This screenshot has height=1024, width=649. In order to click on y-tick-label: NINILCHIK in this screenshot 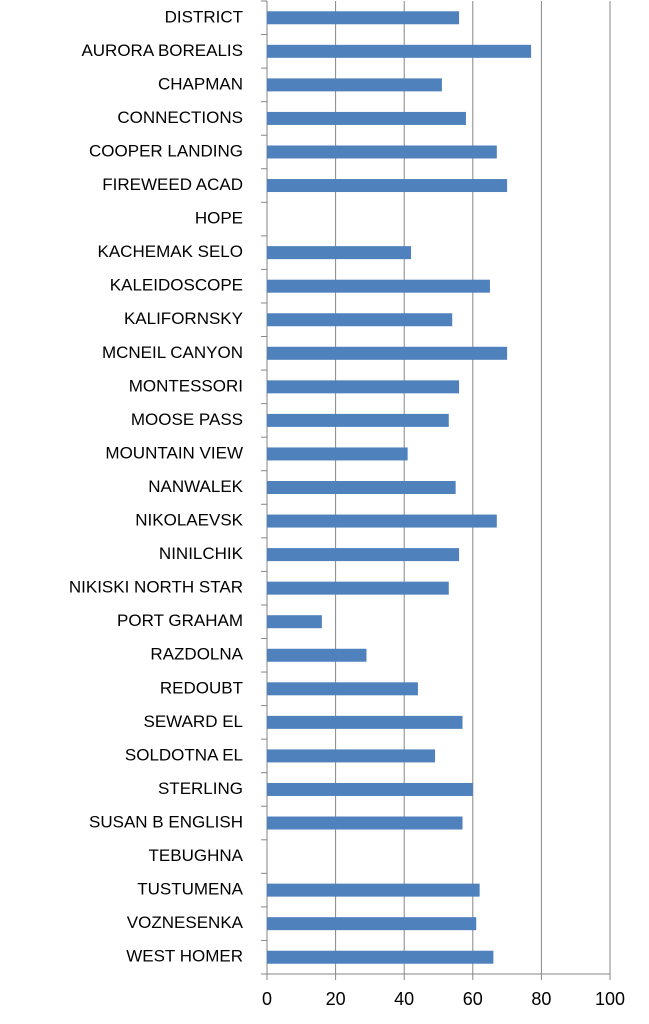, I will do `click(201, 553)`.